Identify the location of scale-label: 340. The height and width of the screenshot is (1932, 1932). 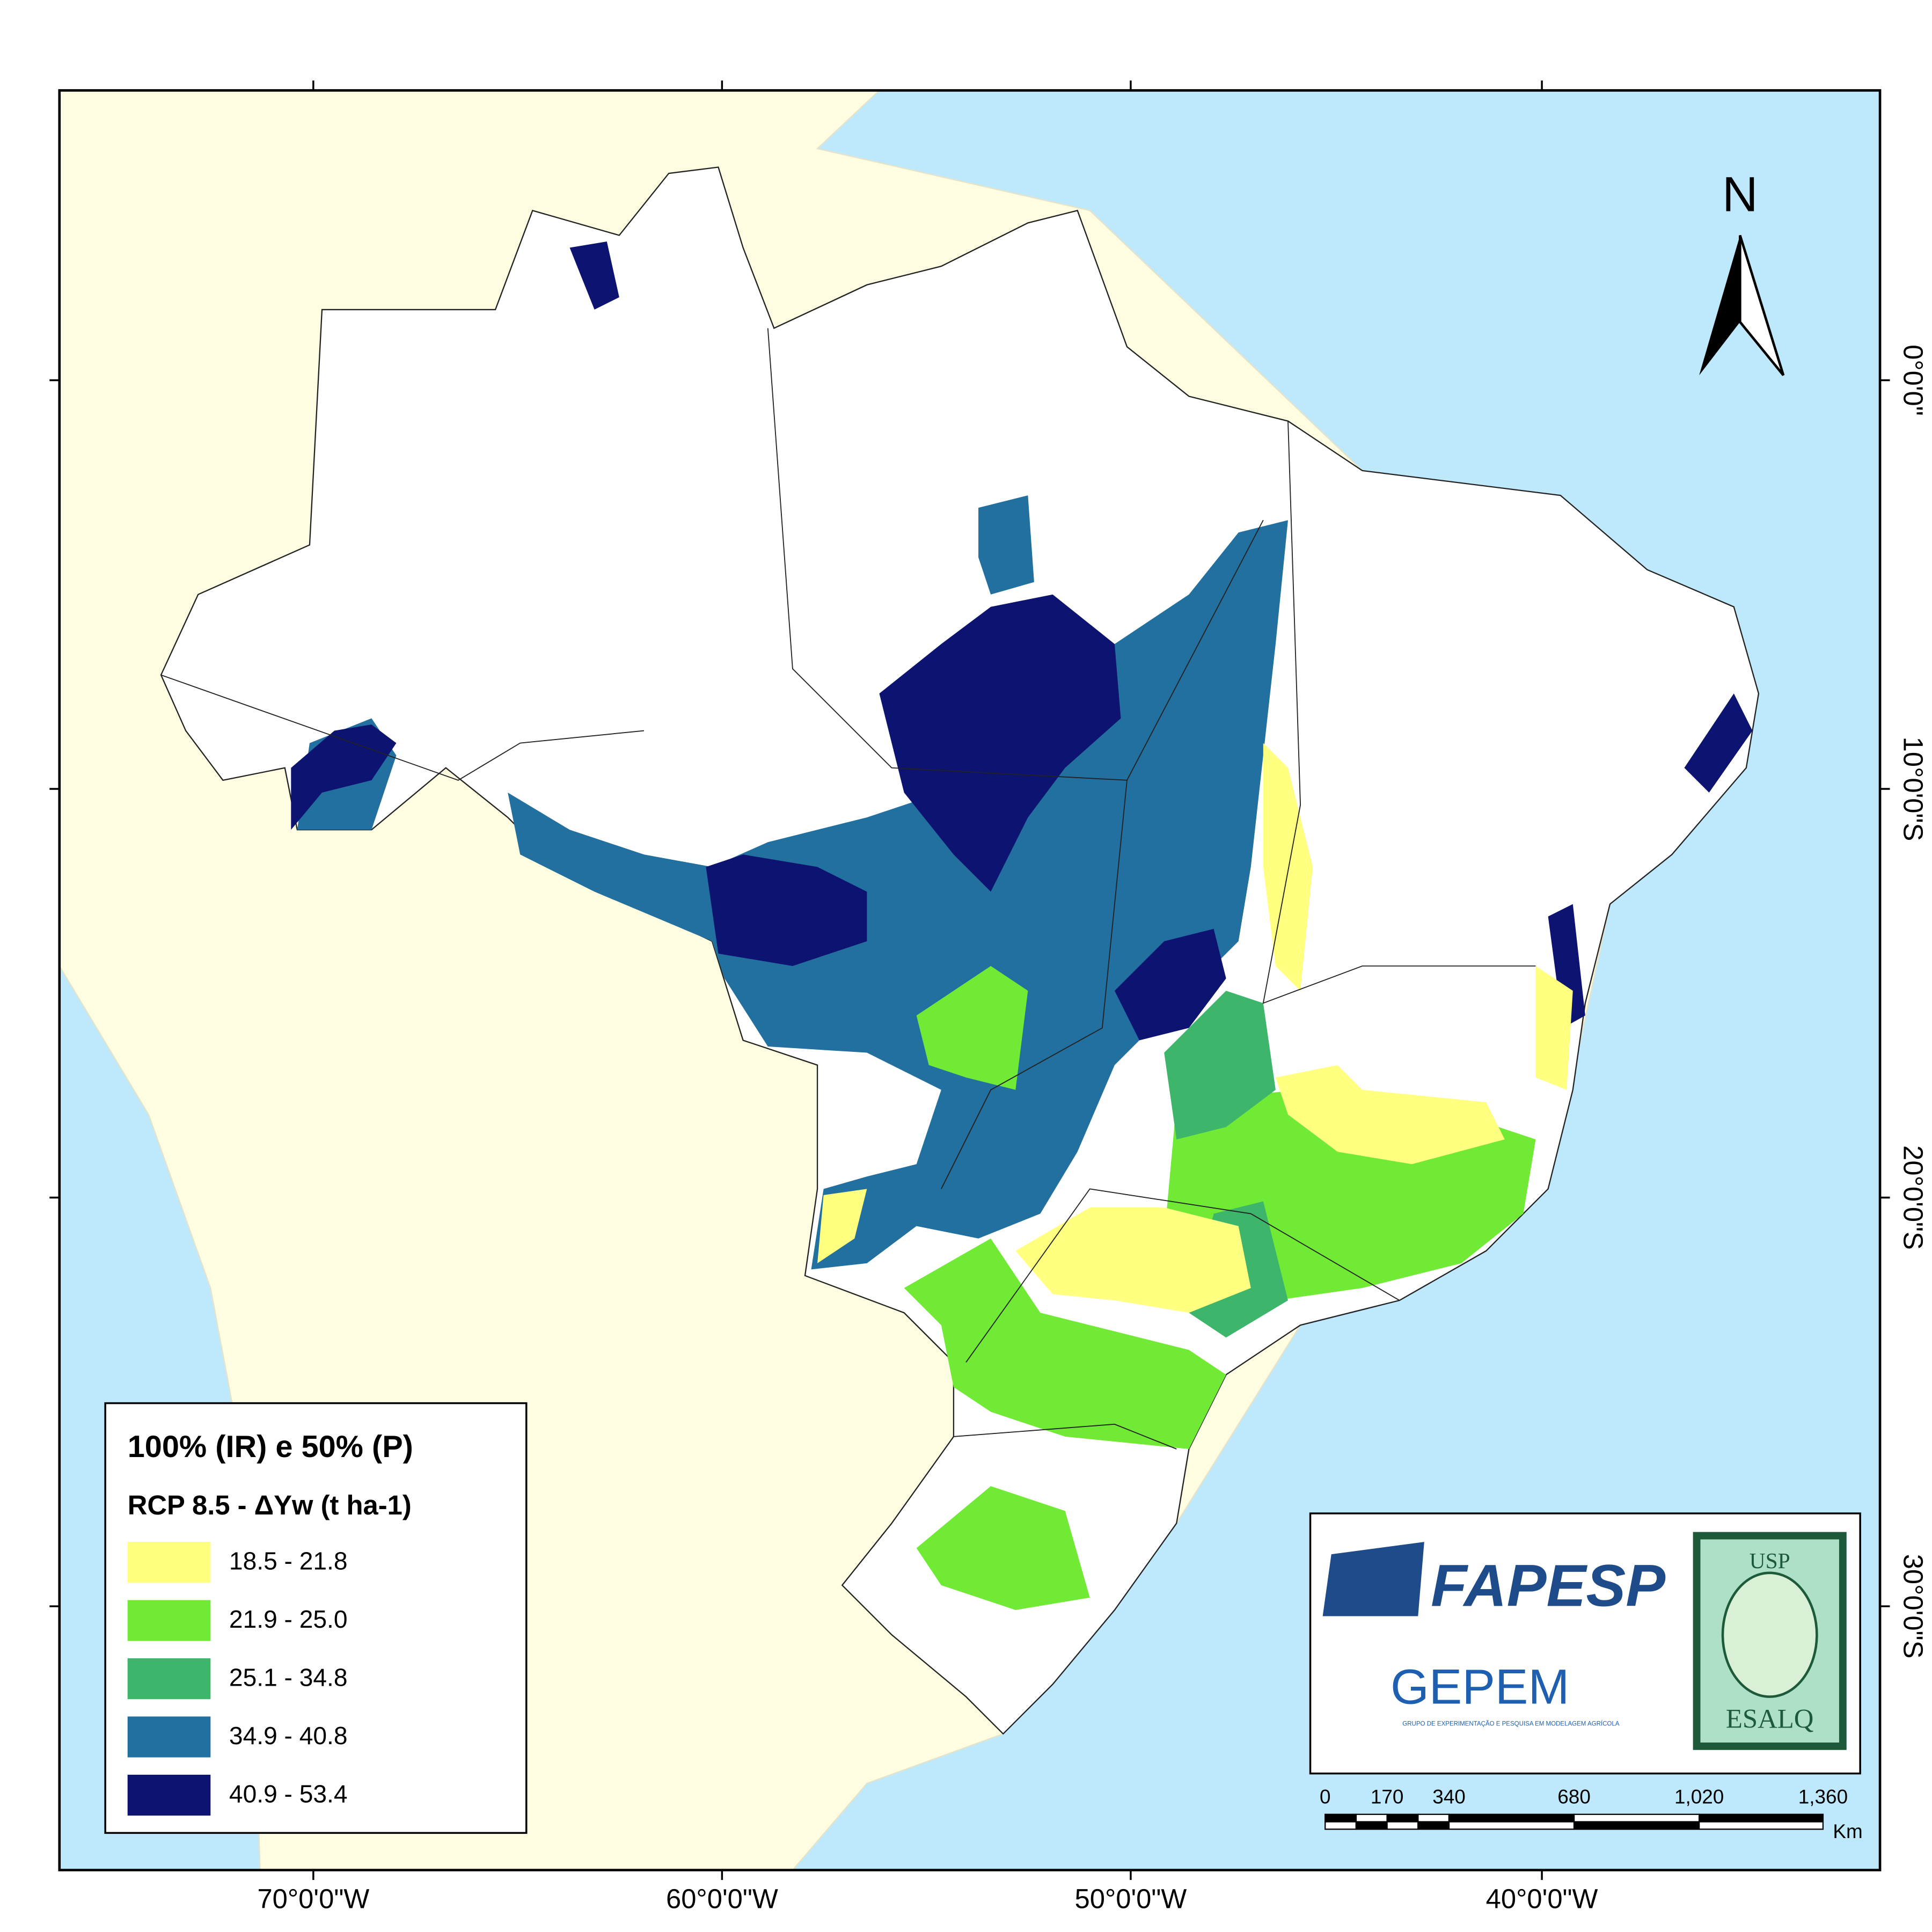
(1449, 1797).